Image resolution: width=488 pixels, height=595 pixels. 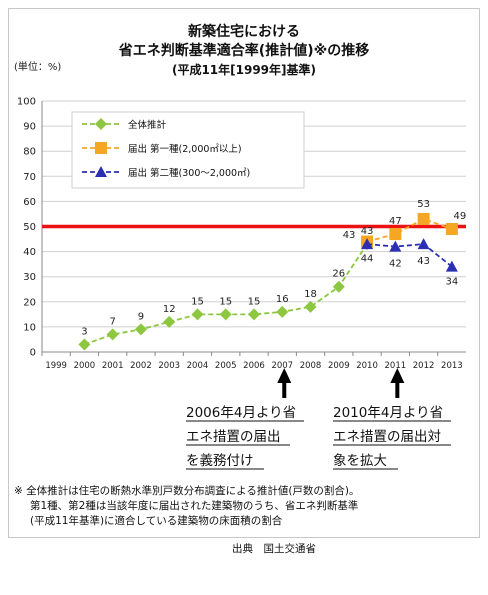 I want to click on series-1-data-label-2002: 9, so click(x=141, y=316).